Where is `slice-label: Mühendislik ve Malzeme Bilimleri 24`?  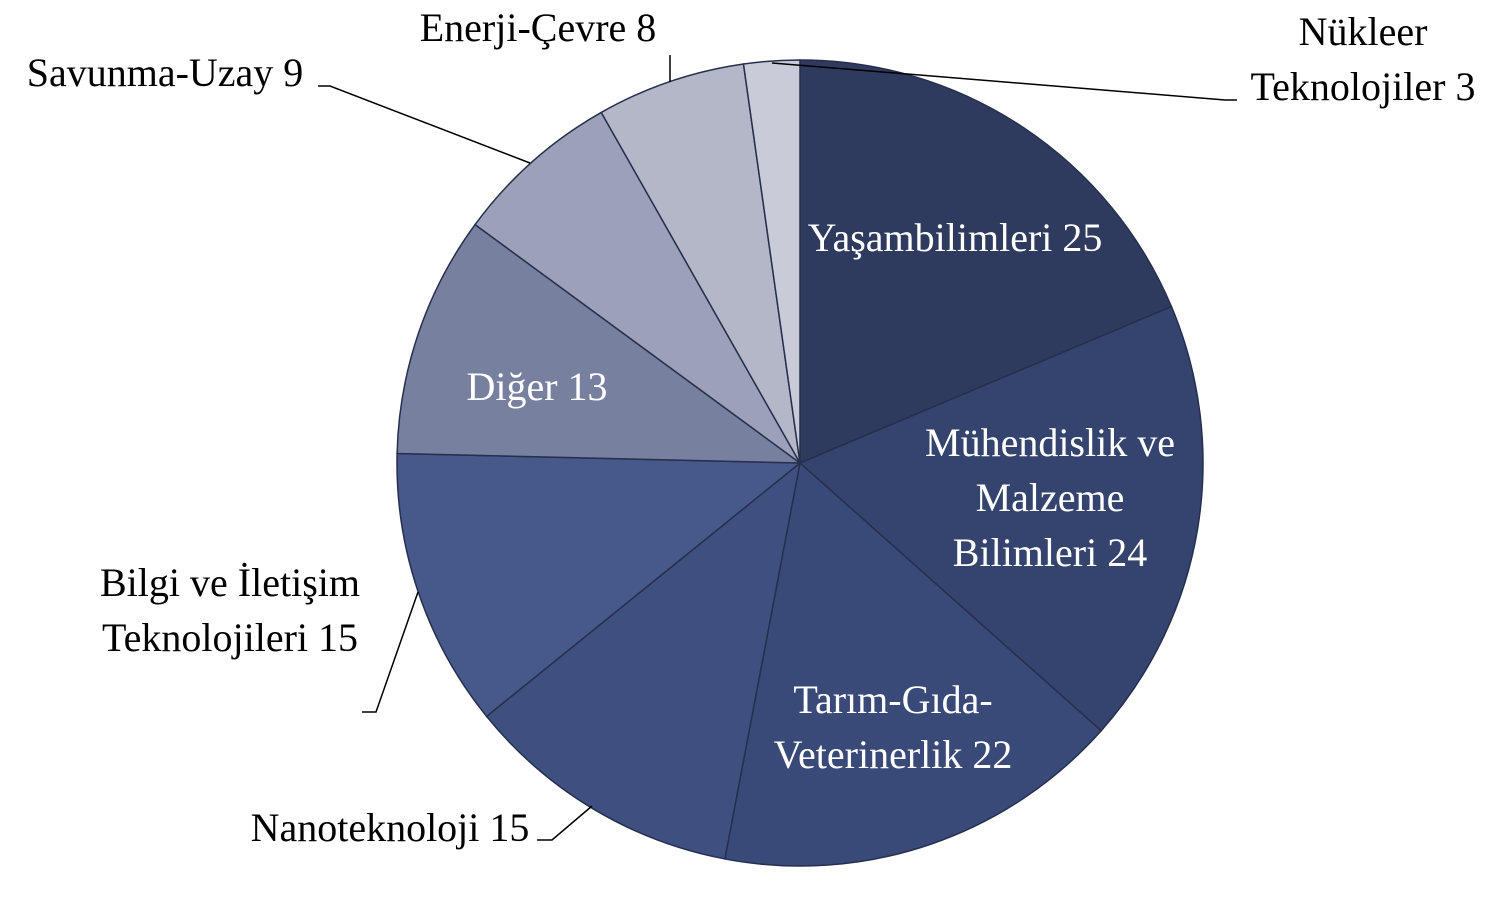
slice-label: Mühendislik ve Malzeme Bilimleri 24 is located at coordinates (1050, 497).